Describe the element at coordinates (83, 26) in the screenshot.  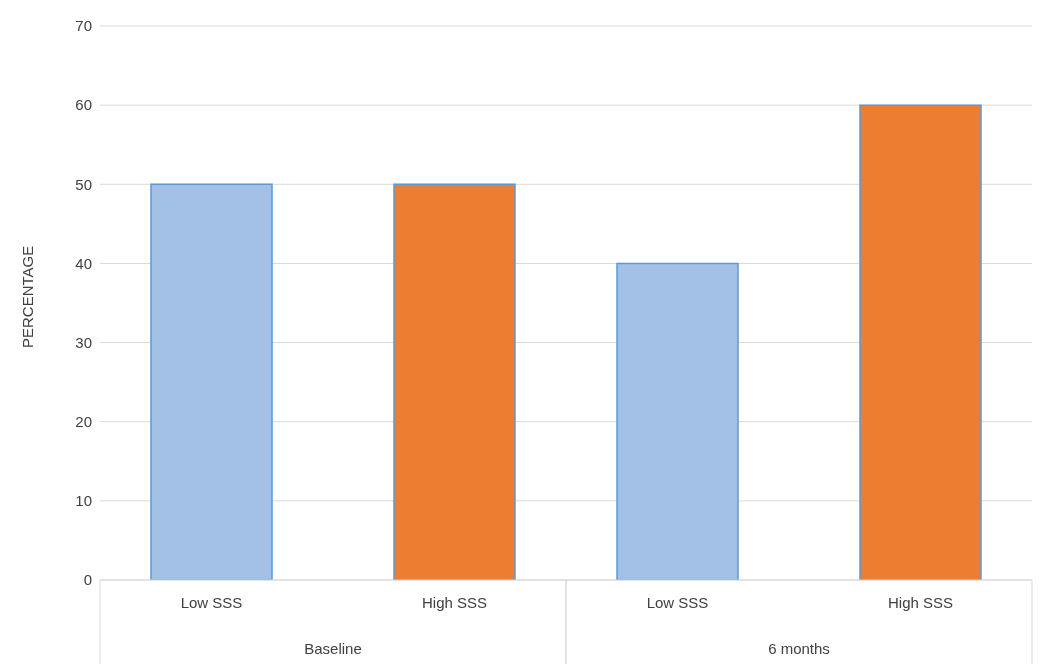
I see `y-tick-label: 70` at that location.